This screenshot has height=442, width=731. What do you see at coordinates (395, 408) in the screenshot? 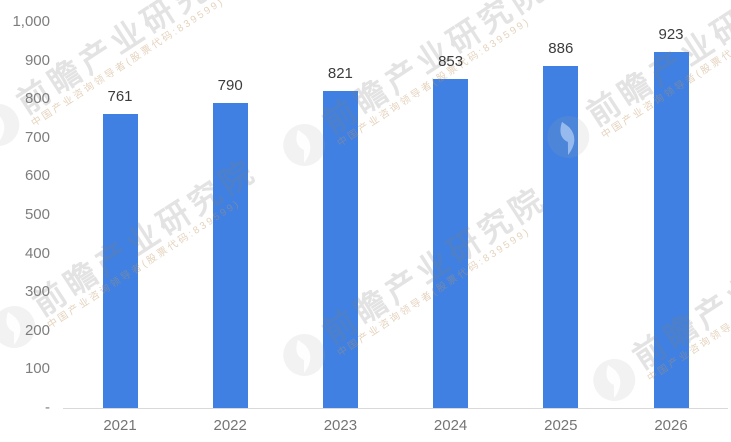
I see `x-axis-line` at bounding box center [395, 408].